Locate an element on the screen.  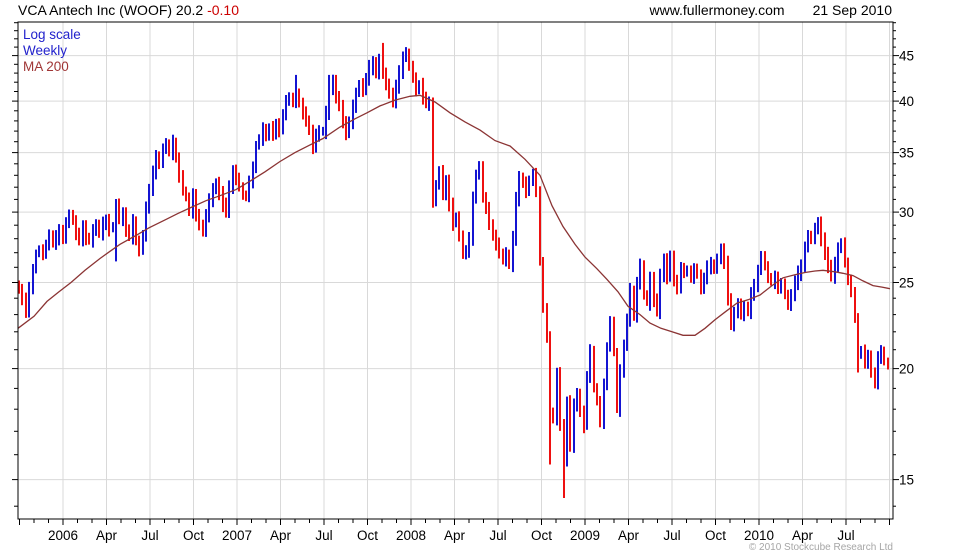
x-axis-label: 2009 is located at coordinates (585, 535).